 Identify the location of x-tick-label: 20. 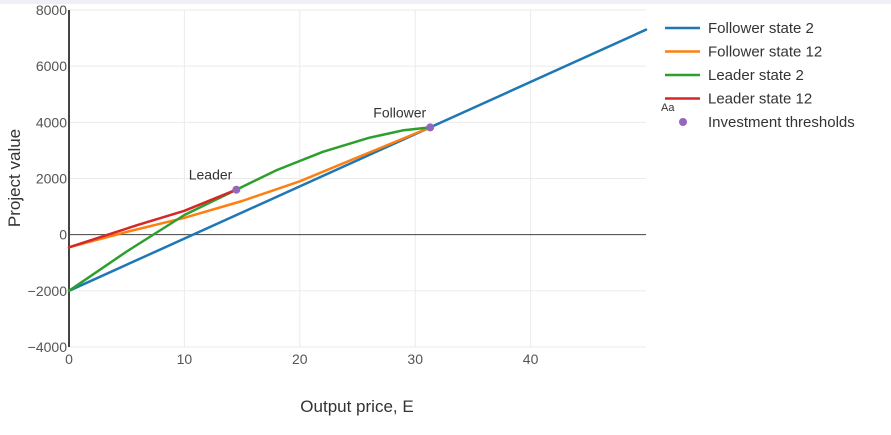
(300, 359).